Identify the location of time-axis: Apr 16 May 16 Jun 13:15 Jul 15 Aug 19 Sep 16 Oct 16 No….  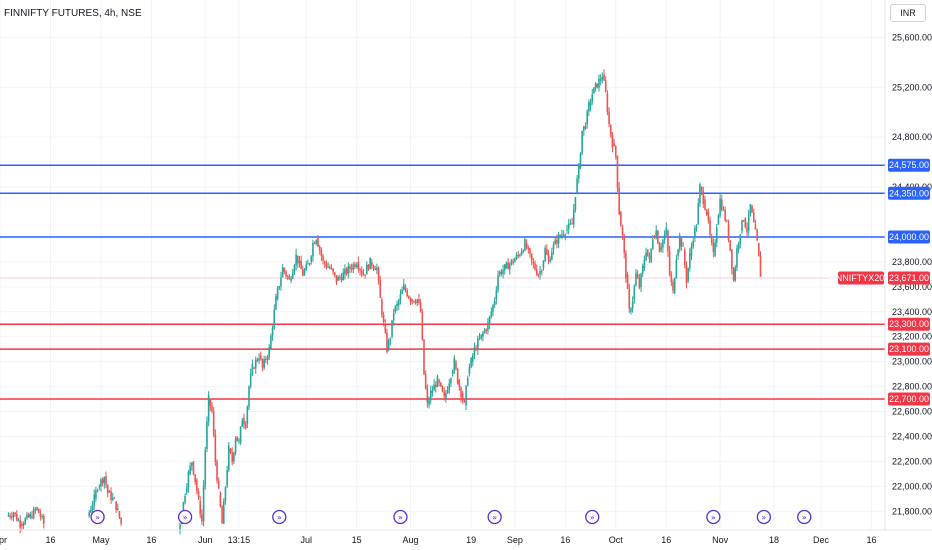
(438, 540).